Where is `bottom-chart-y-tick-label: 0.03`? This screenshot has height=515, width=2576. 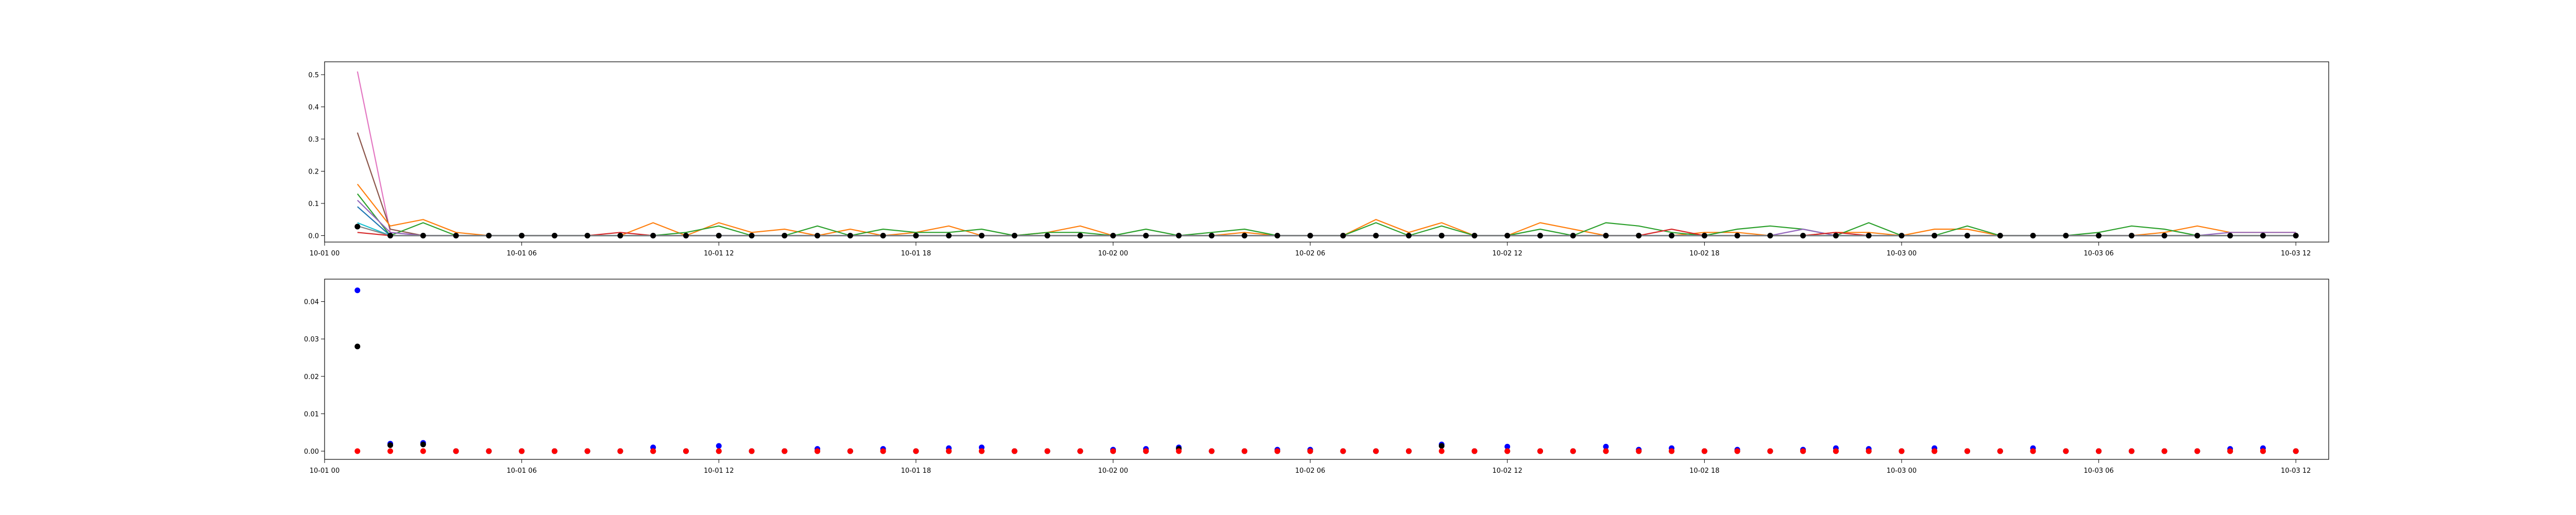
bottom-chart-y-tick-label: 0.03 is located at coordinates (311, 340).